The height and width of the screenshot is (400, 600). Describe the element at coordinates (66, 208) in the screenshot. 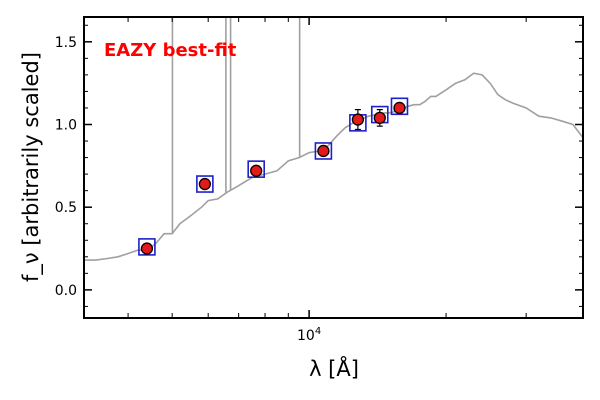

I see `y-tick-label: 0.5` at that location.